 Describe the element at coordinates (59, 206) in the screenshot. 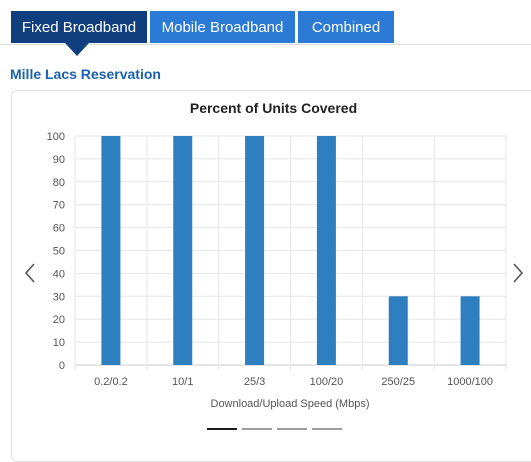

I see `y-tick-label: 70` at that location.